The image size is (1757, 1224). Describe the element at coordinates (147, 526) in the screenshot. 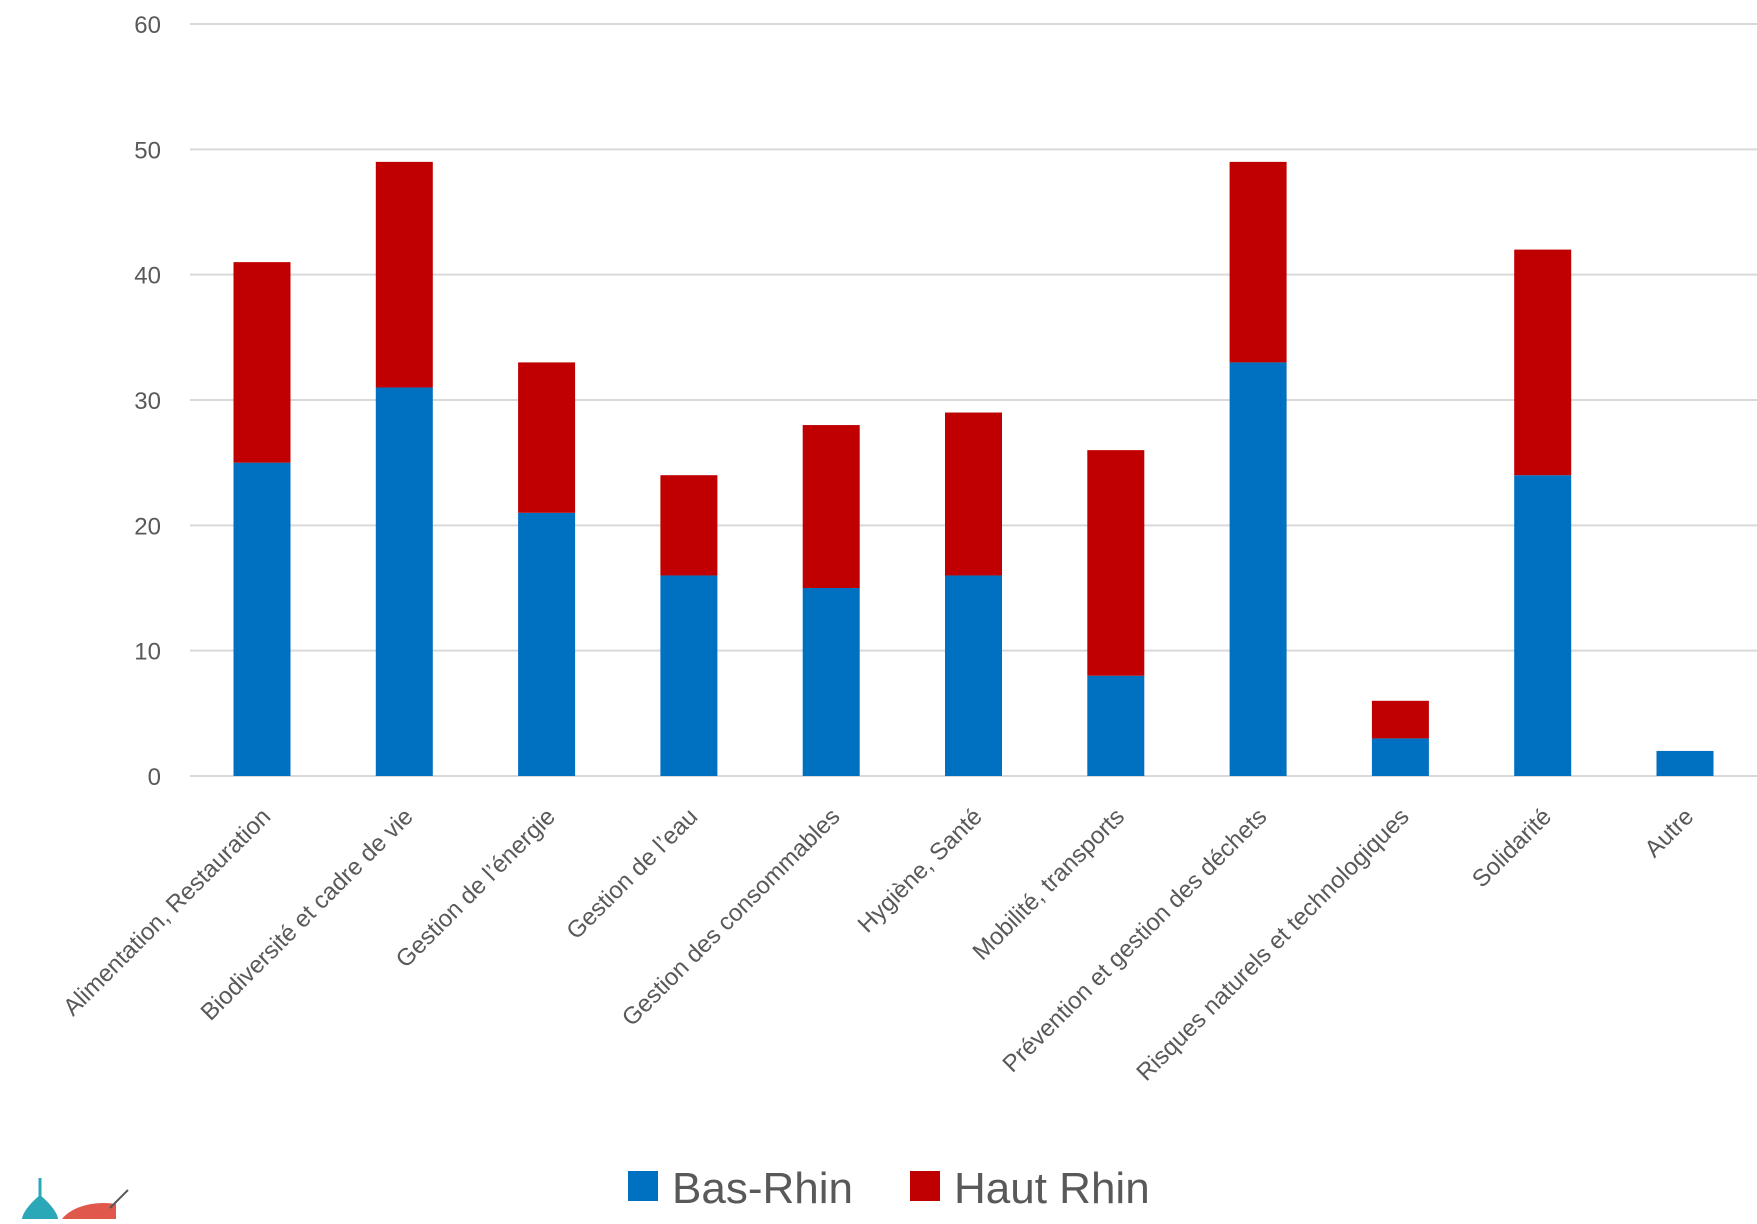

I see `y-tick-label: 20` at that location.